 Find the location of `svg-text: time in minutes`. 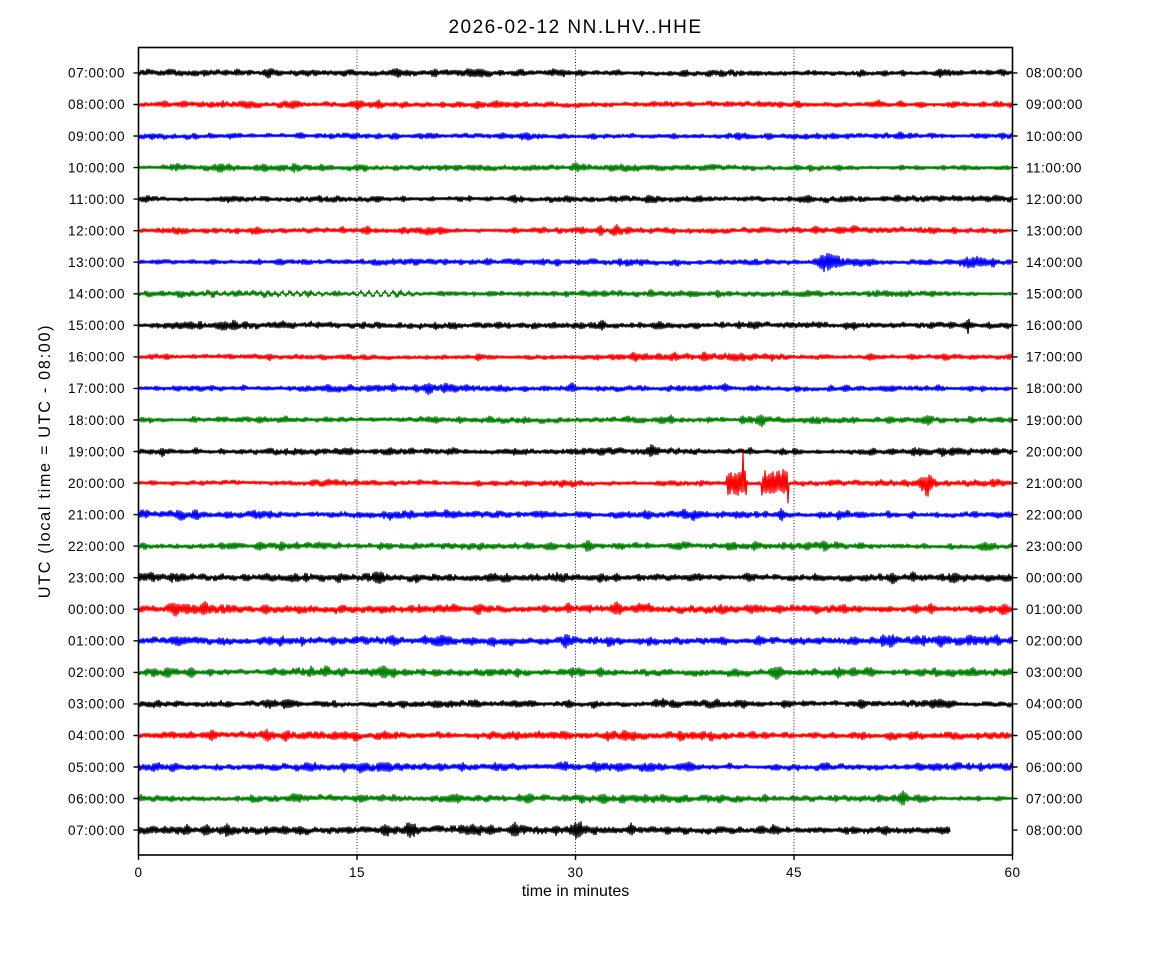

svg-text: time in minutes is located at coordinates (576, 891).